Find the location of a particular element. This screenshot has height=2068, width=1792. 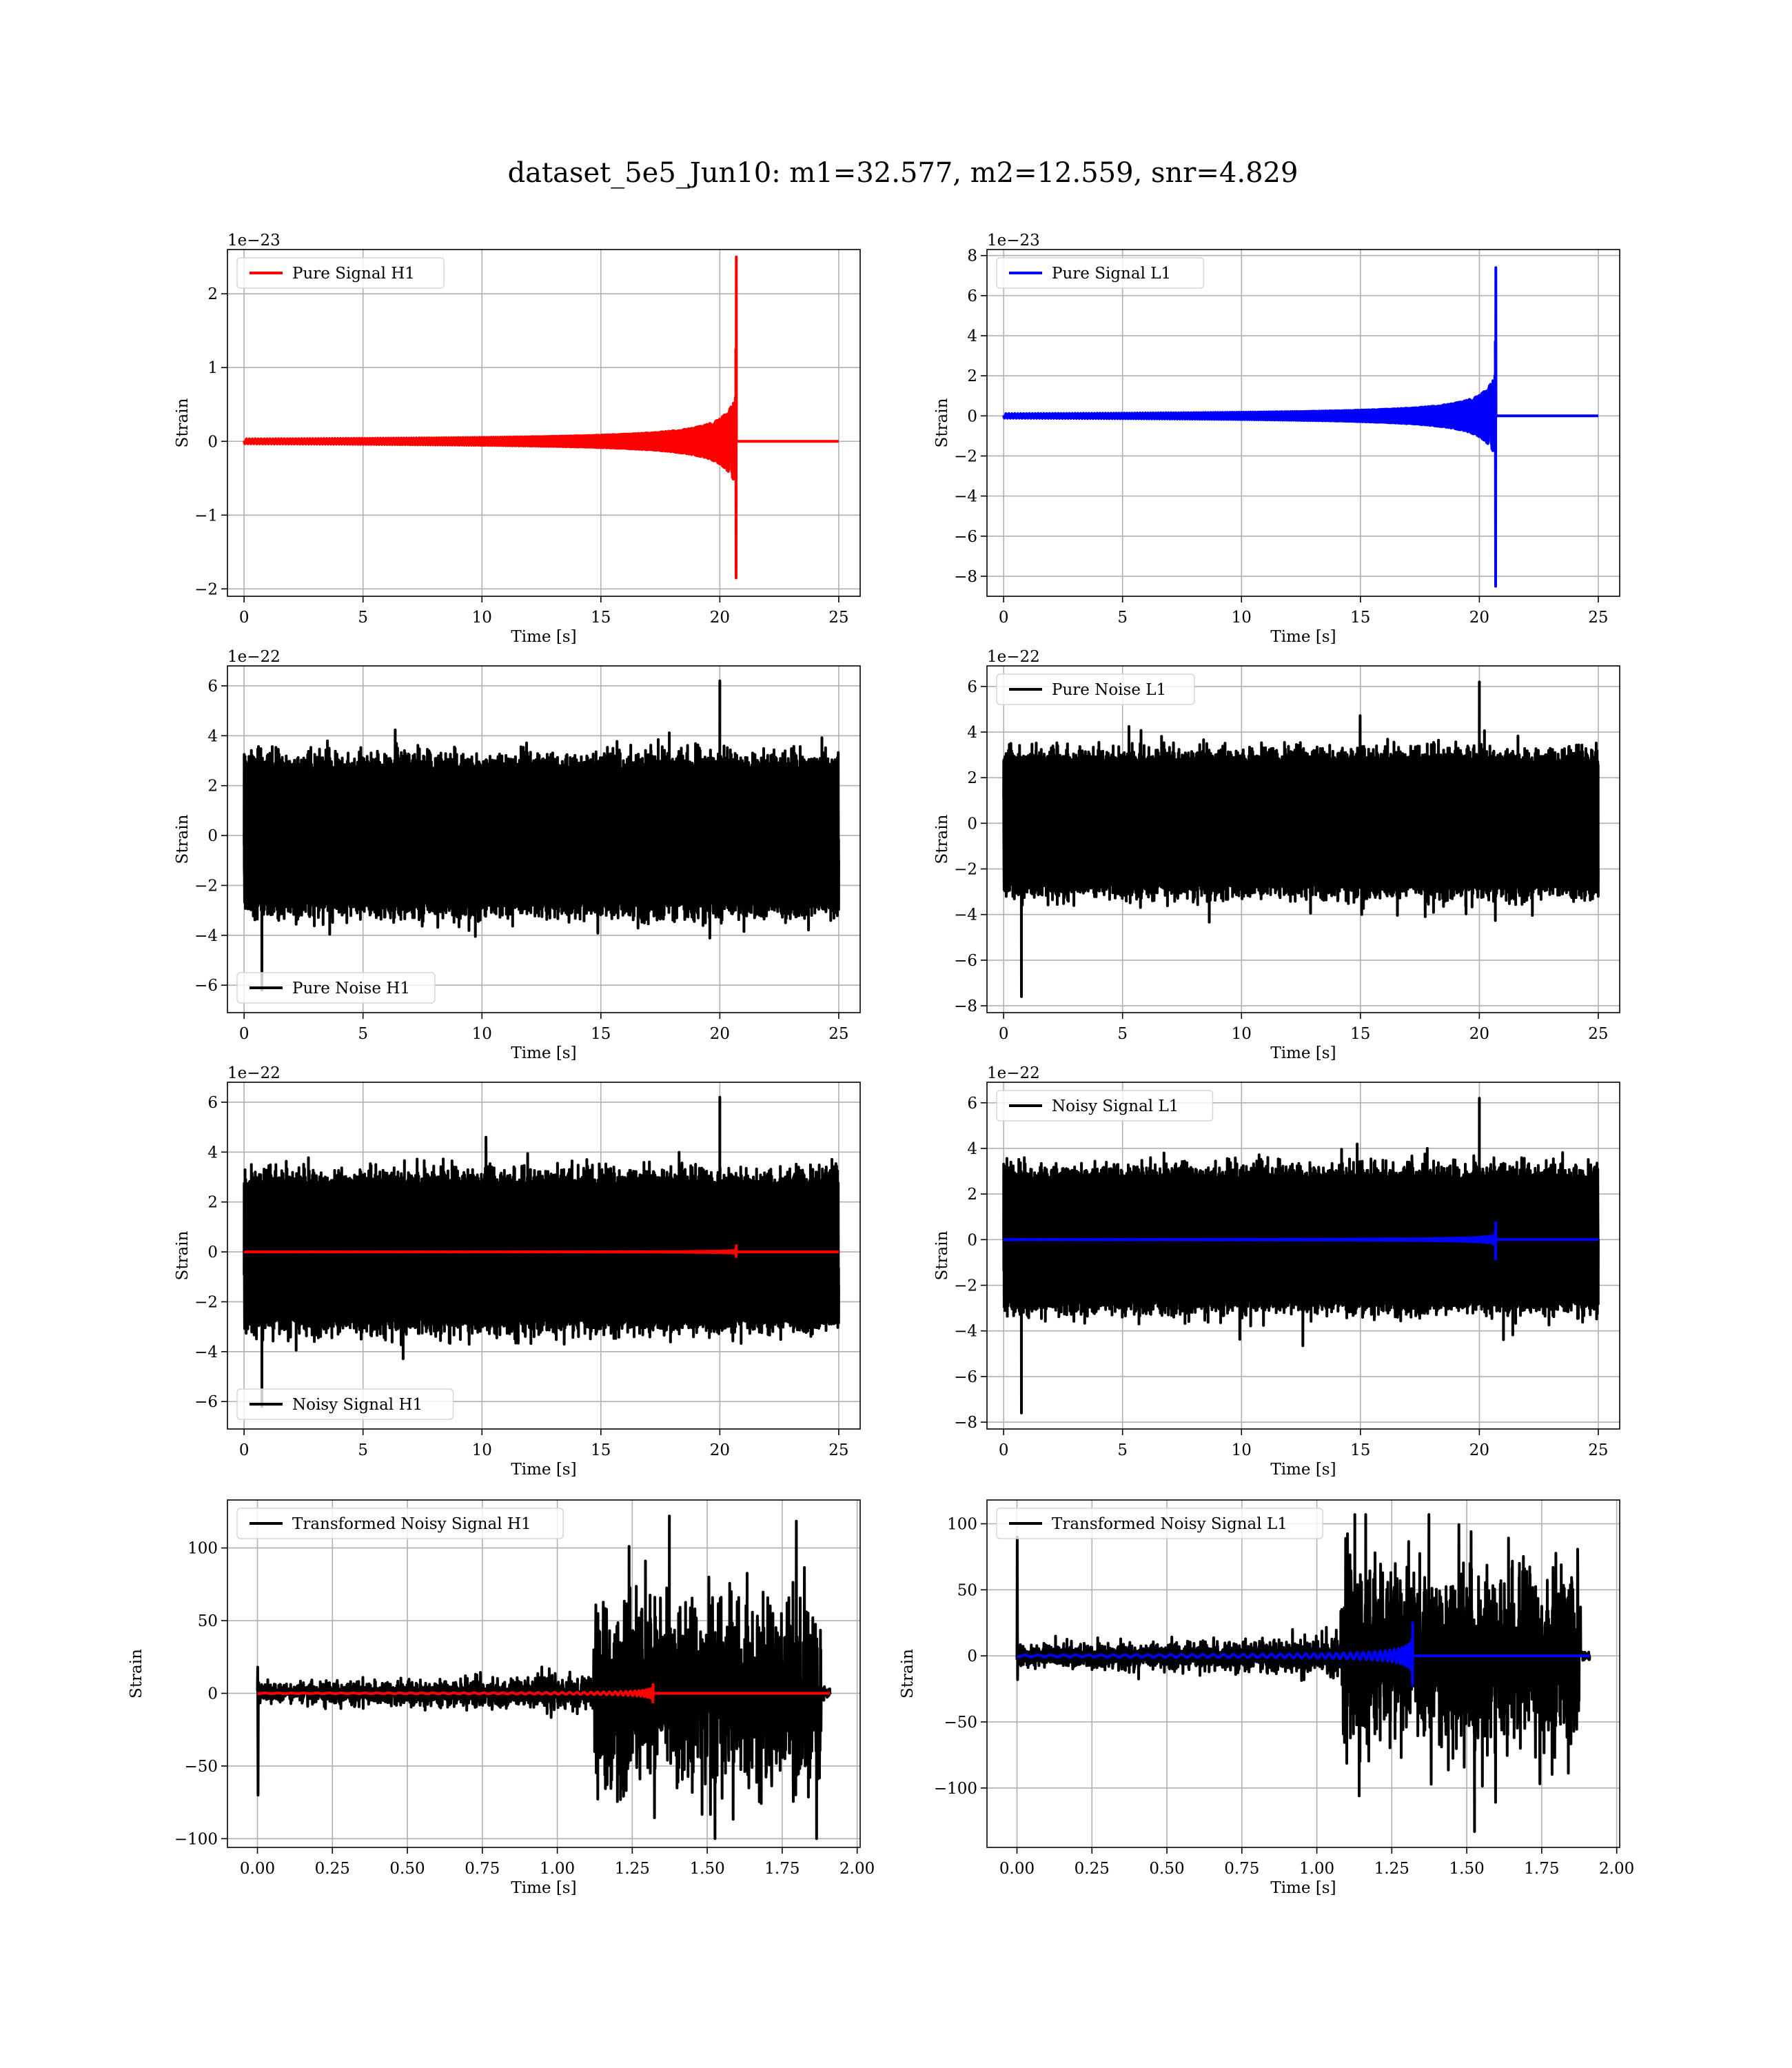

y-tick-label: −1 is located at coordinates (206, 516).